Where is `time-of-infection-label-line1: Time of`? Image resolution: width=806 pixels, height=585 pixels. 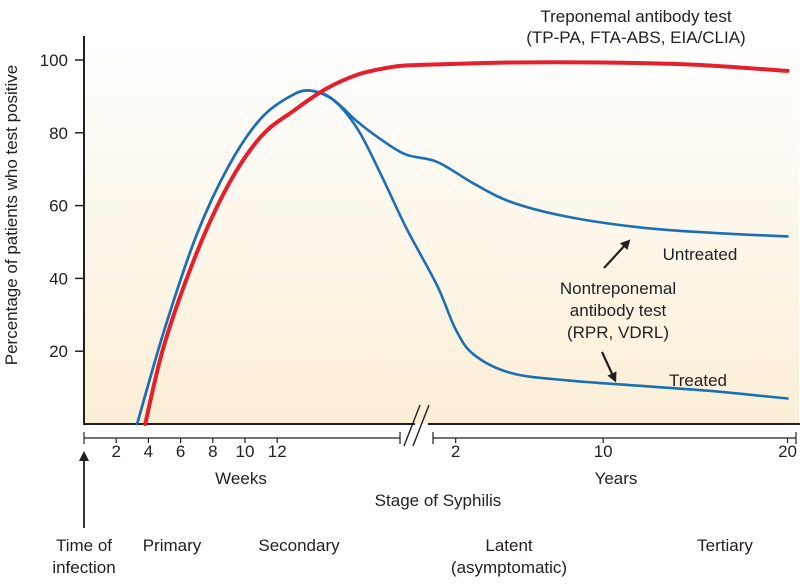 time-of-infection-label-line1: Time of is located at coordinates (84, 545).